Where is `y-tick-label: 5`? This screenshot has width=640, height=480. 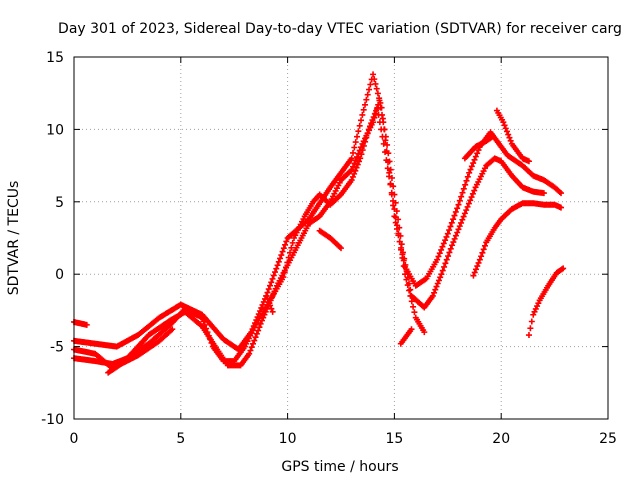
y-tick-label: 5 is located at coordinates (59, 203).